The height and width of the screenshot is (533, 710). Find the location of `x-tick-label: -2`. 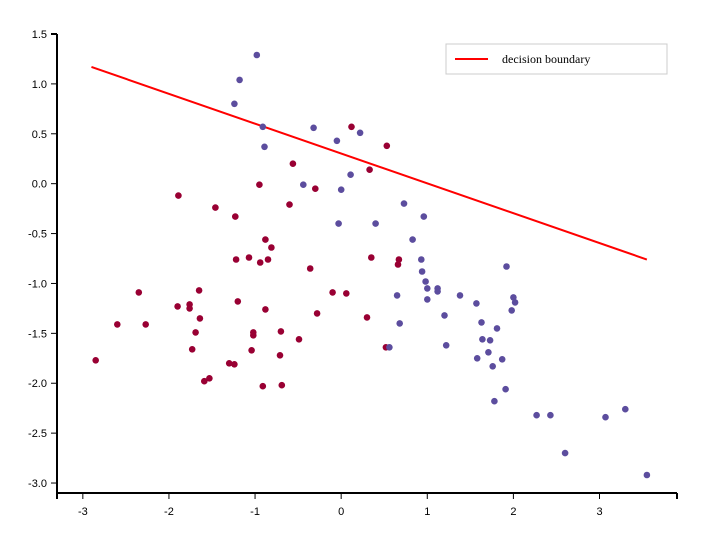

x-tick-label: -2 is located at coordinates (169, 512).